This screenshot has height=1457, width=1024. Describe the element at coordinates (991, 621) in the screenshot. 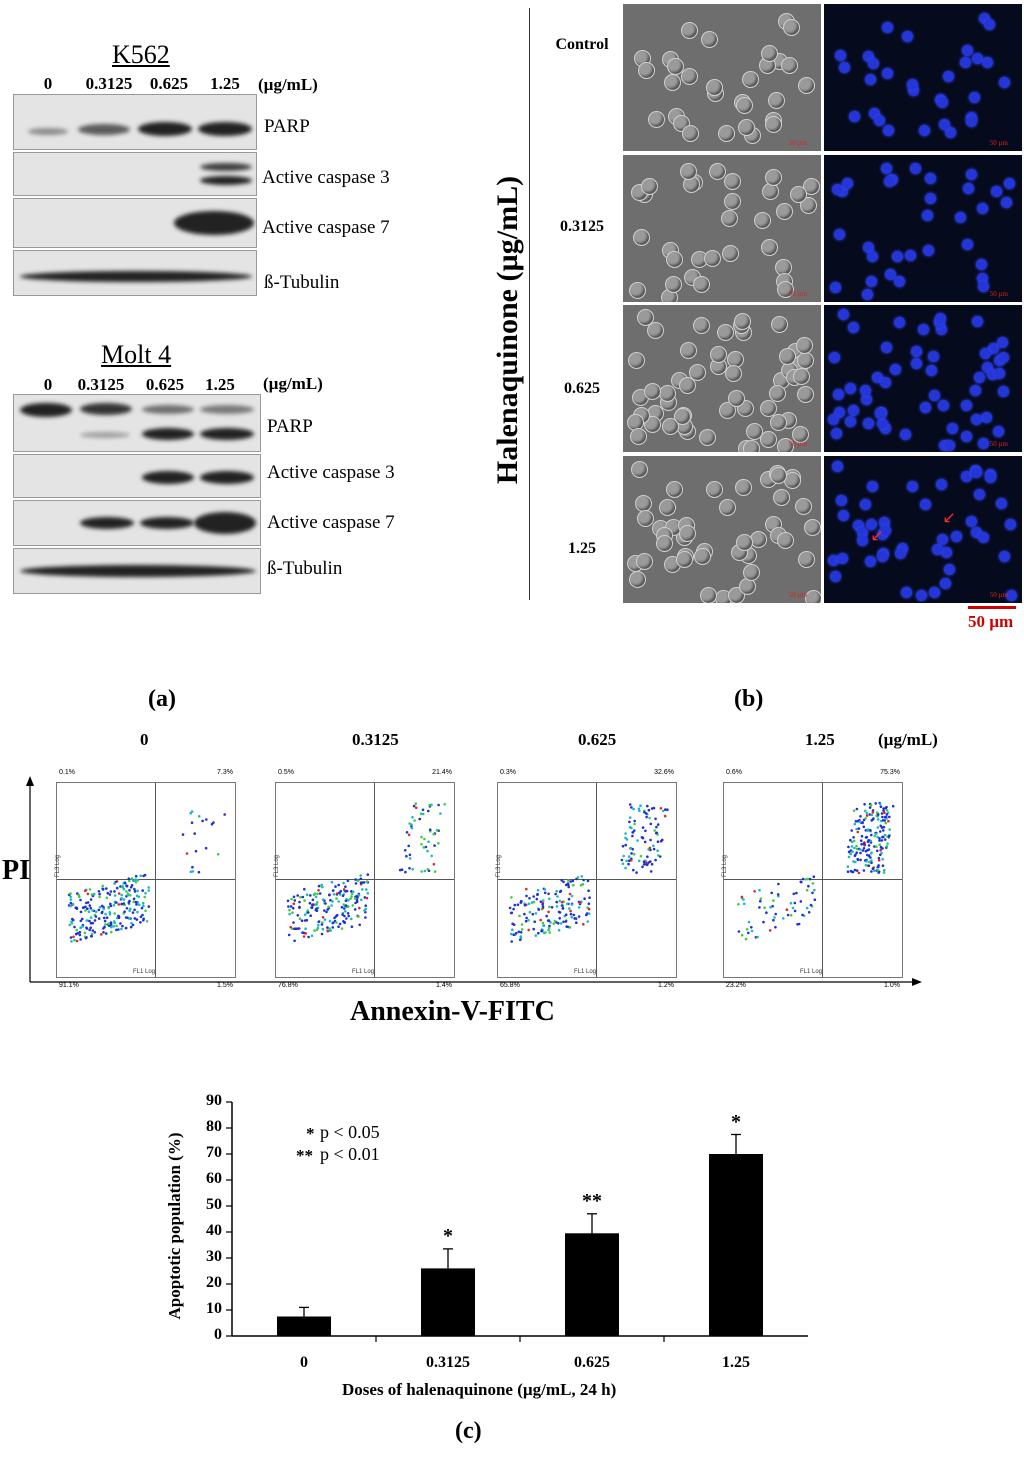

I see `scale-bar-label: 50 µm` at that location.